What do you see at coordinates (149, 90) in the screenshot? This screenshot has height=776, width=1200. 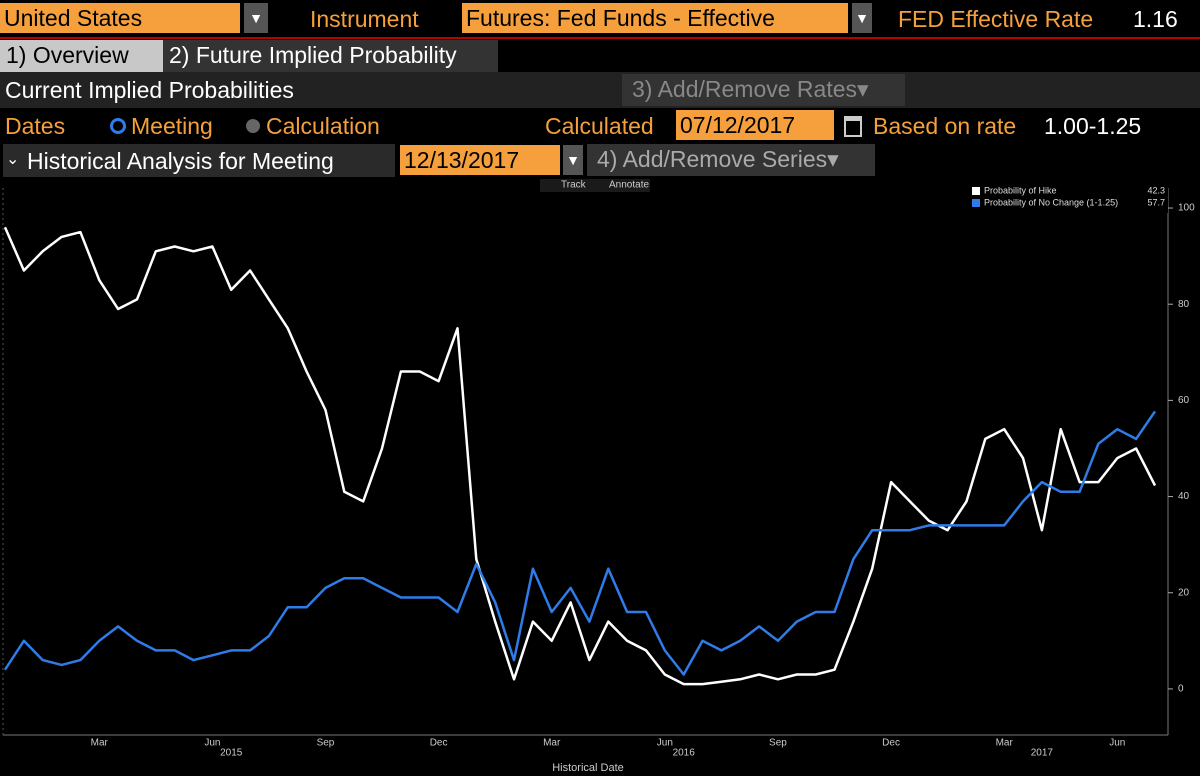 I see `section-title: Current Implied Probabilities` at bounding box center [149, 90].